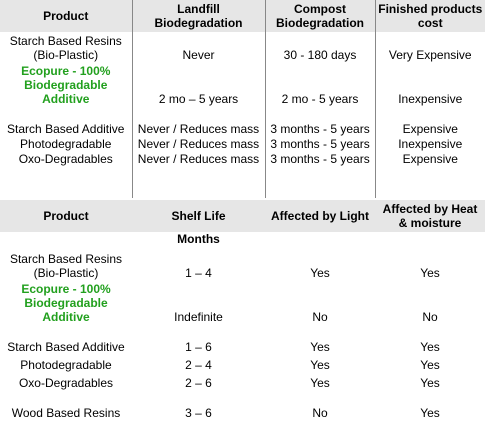 The image size is (485, 428). Describe the element at coordinates (430, 216) in the screenshot. I see `header-cell: Affected by Heat & moisture` at that location.